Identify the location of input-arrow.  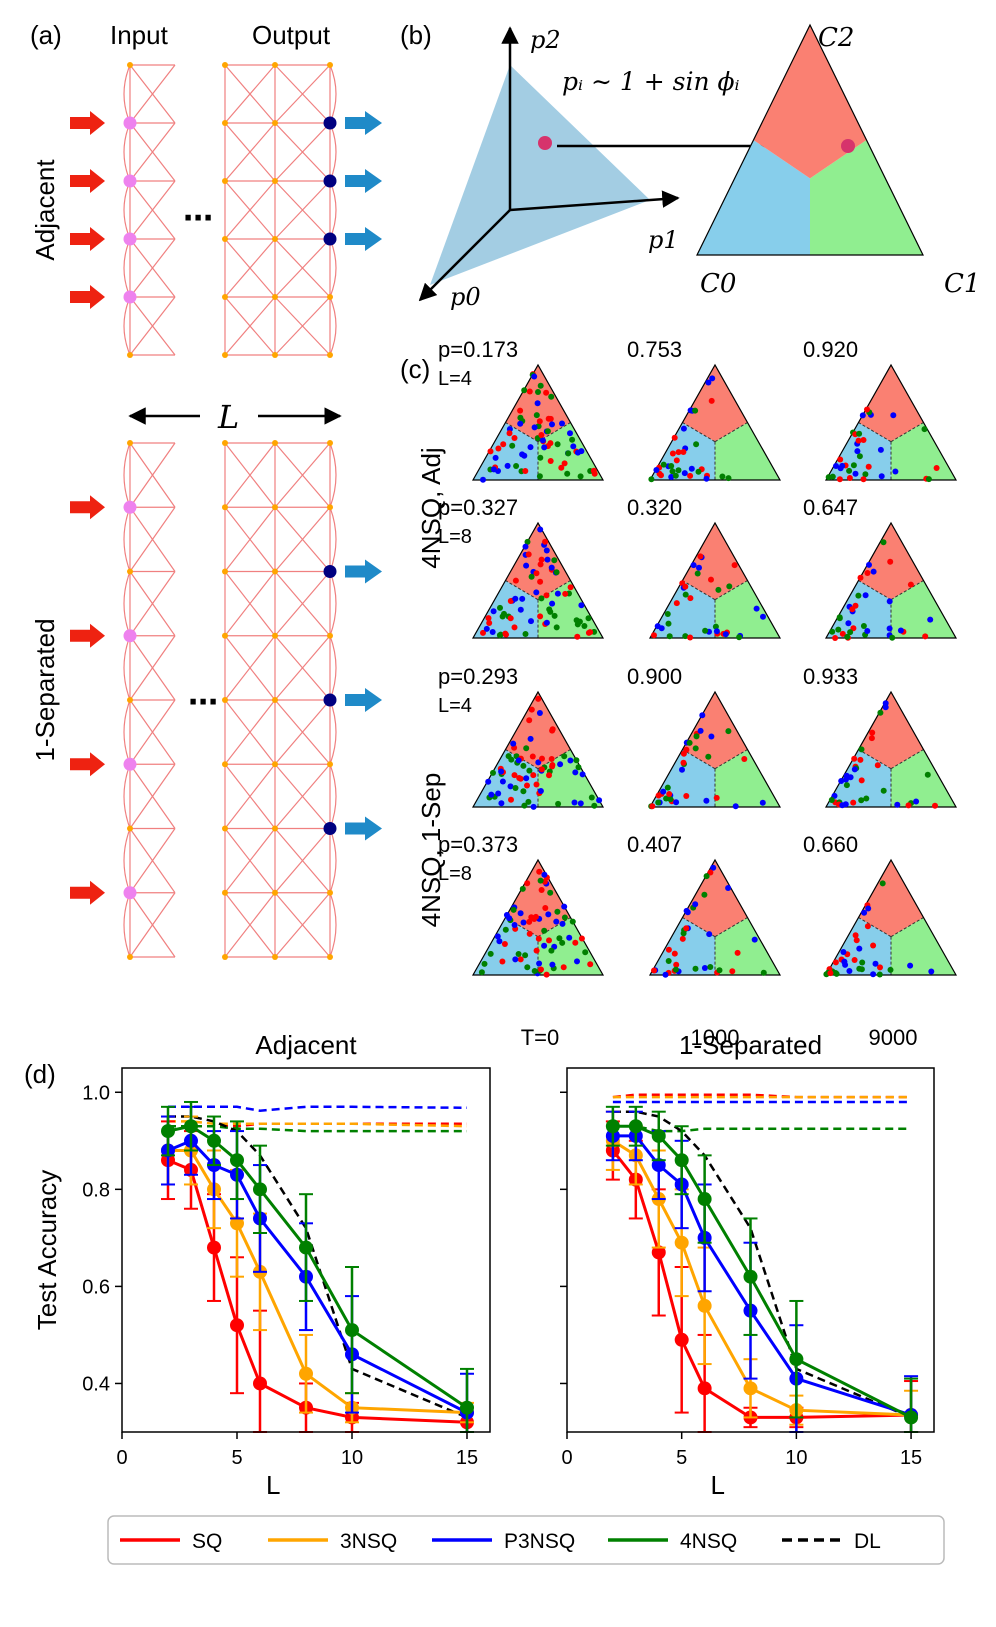
(87, 297).